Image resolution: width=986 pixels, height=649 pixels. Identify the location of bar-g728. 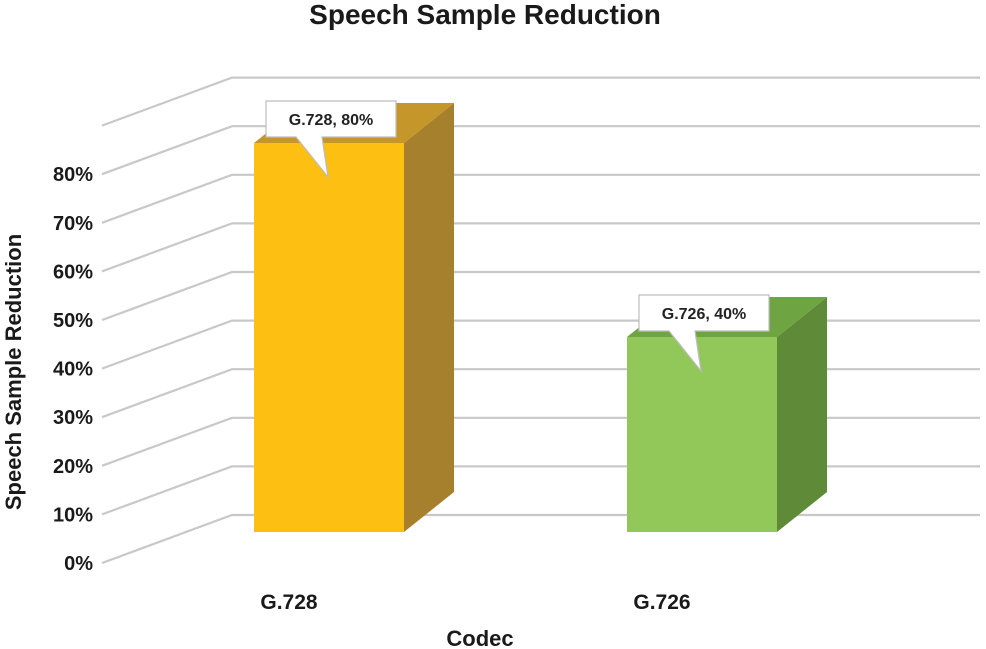
(354, 317).